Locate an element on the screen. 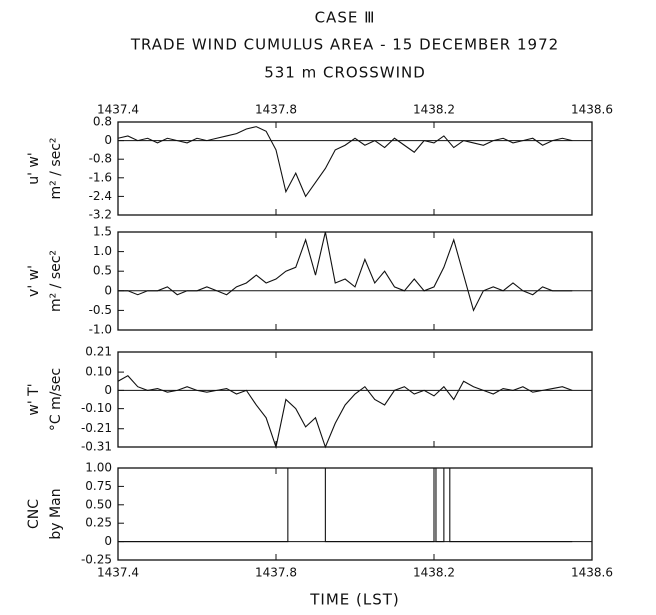 The width and height of the screenshot is (656, 615). y-axis-label: CNC is located at coordinates (34, 514).